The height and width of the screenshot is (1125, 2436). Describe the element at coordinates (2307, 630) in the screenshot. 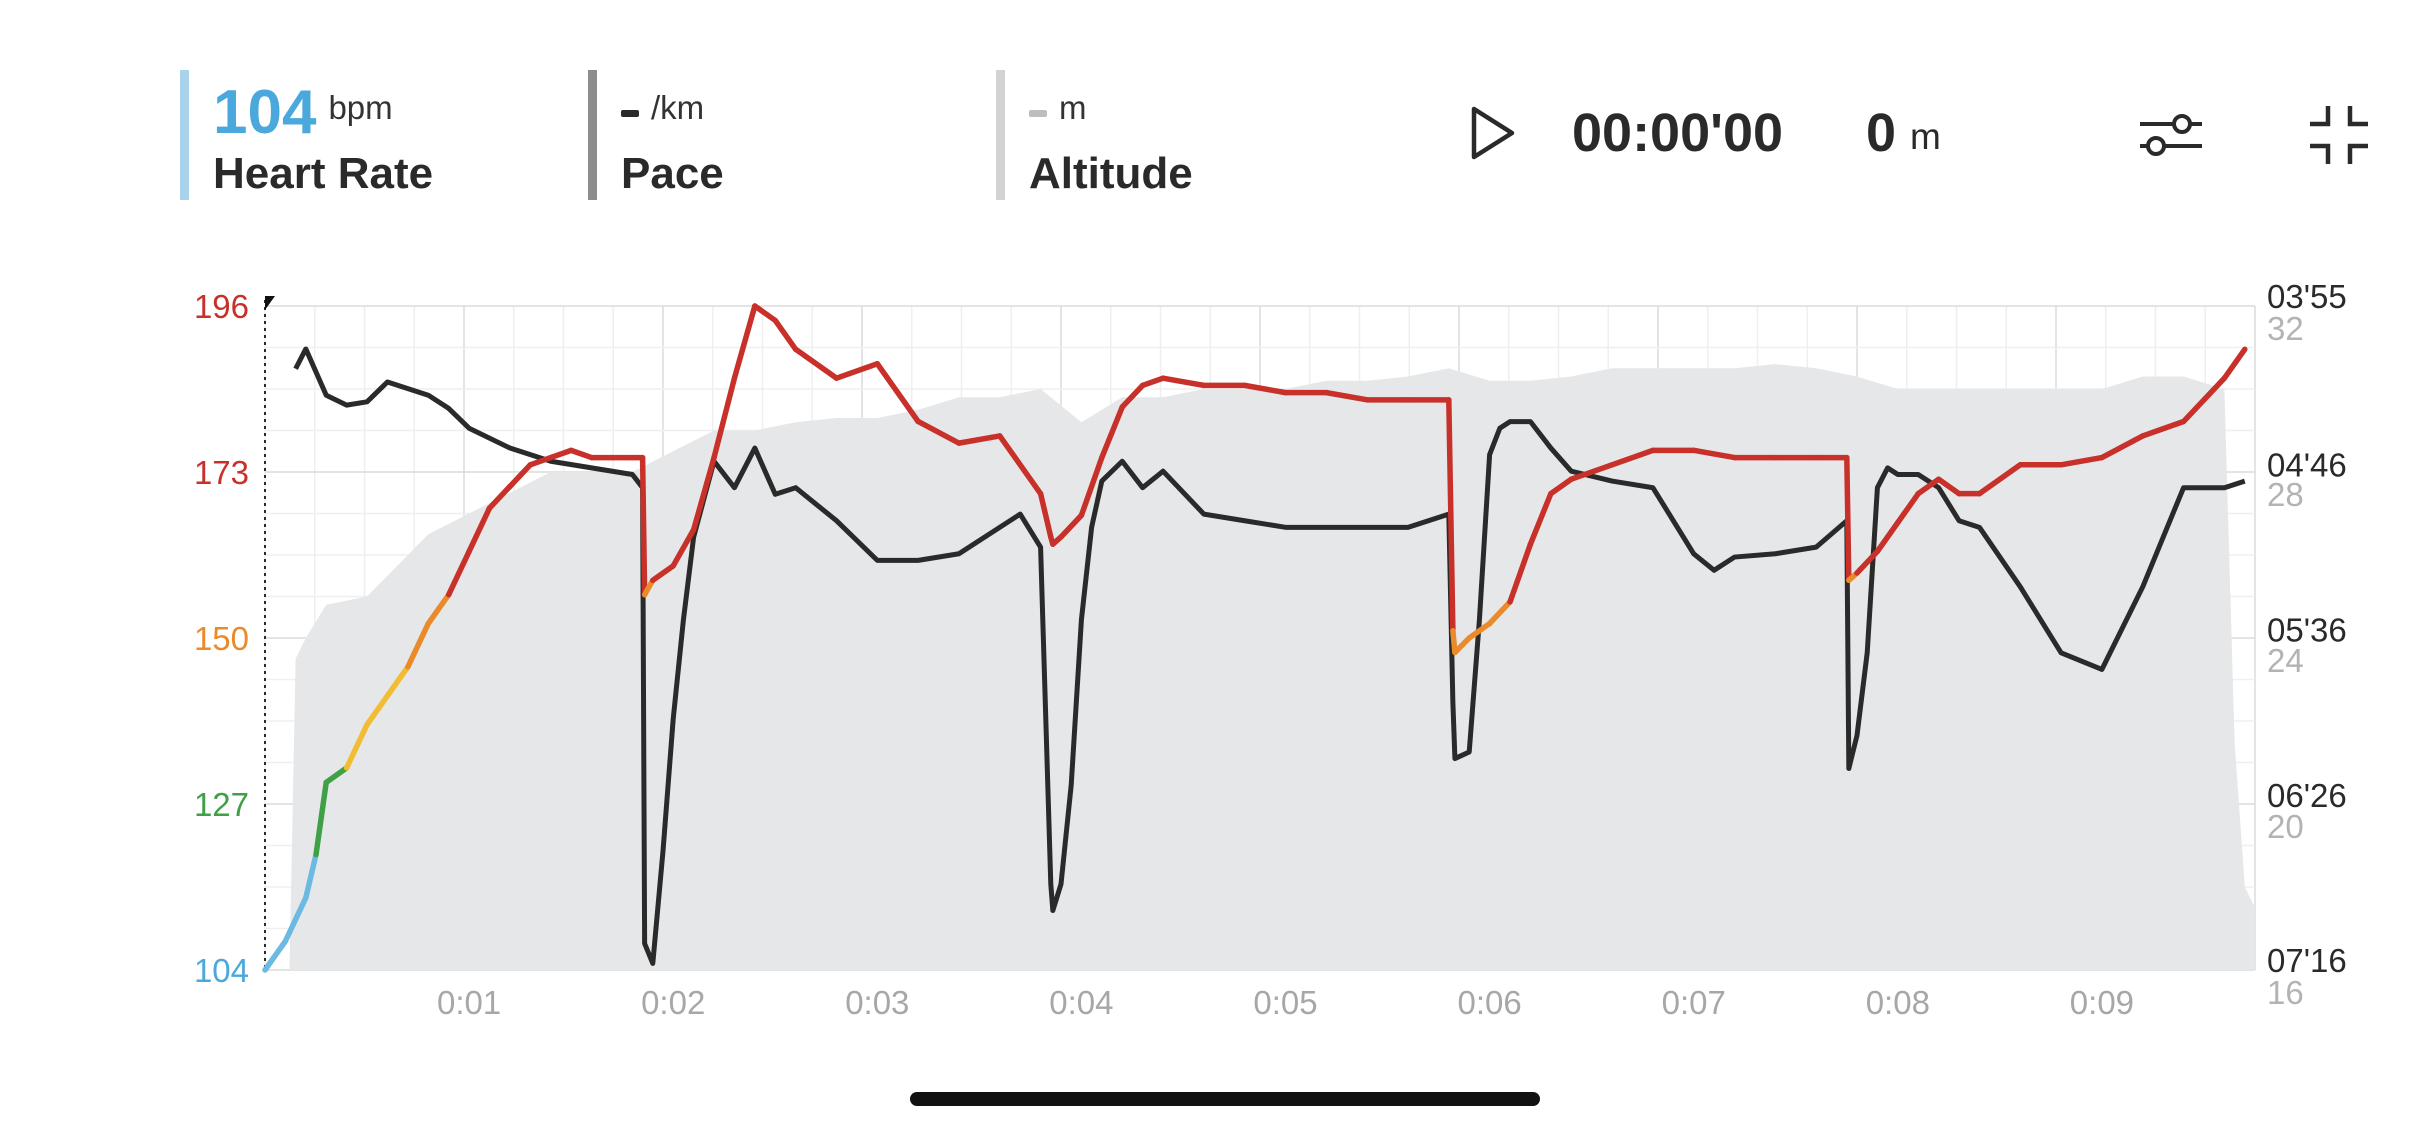

I see `pace-tick-label: 05'36` at that location.